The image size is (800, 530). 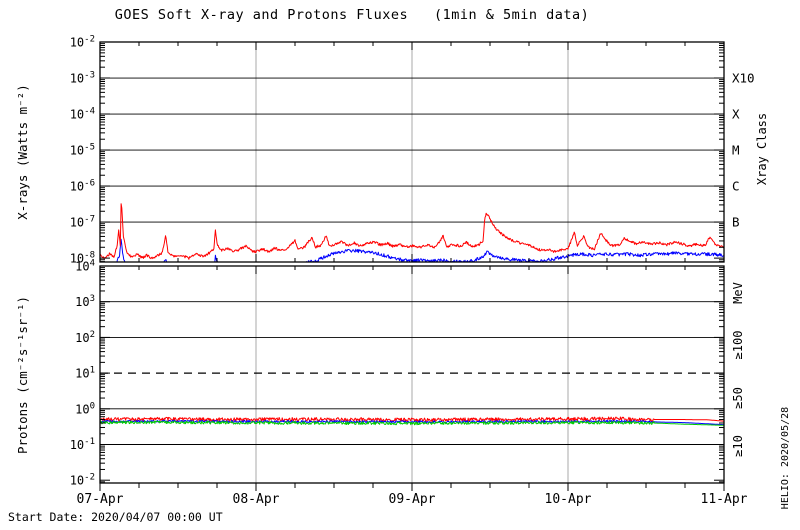 I want to click on y-tick-label: 104, so click(x=85, y=266).